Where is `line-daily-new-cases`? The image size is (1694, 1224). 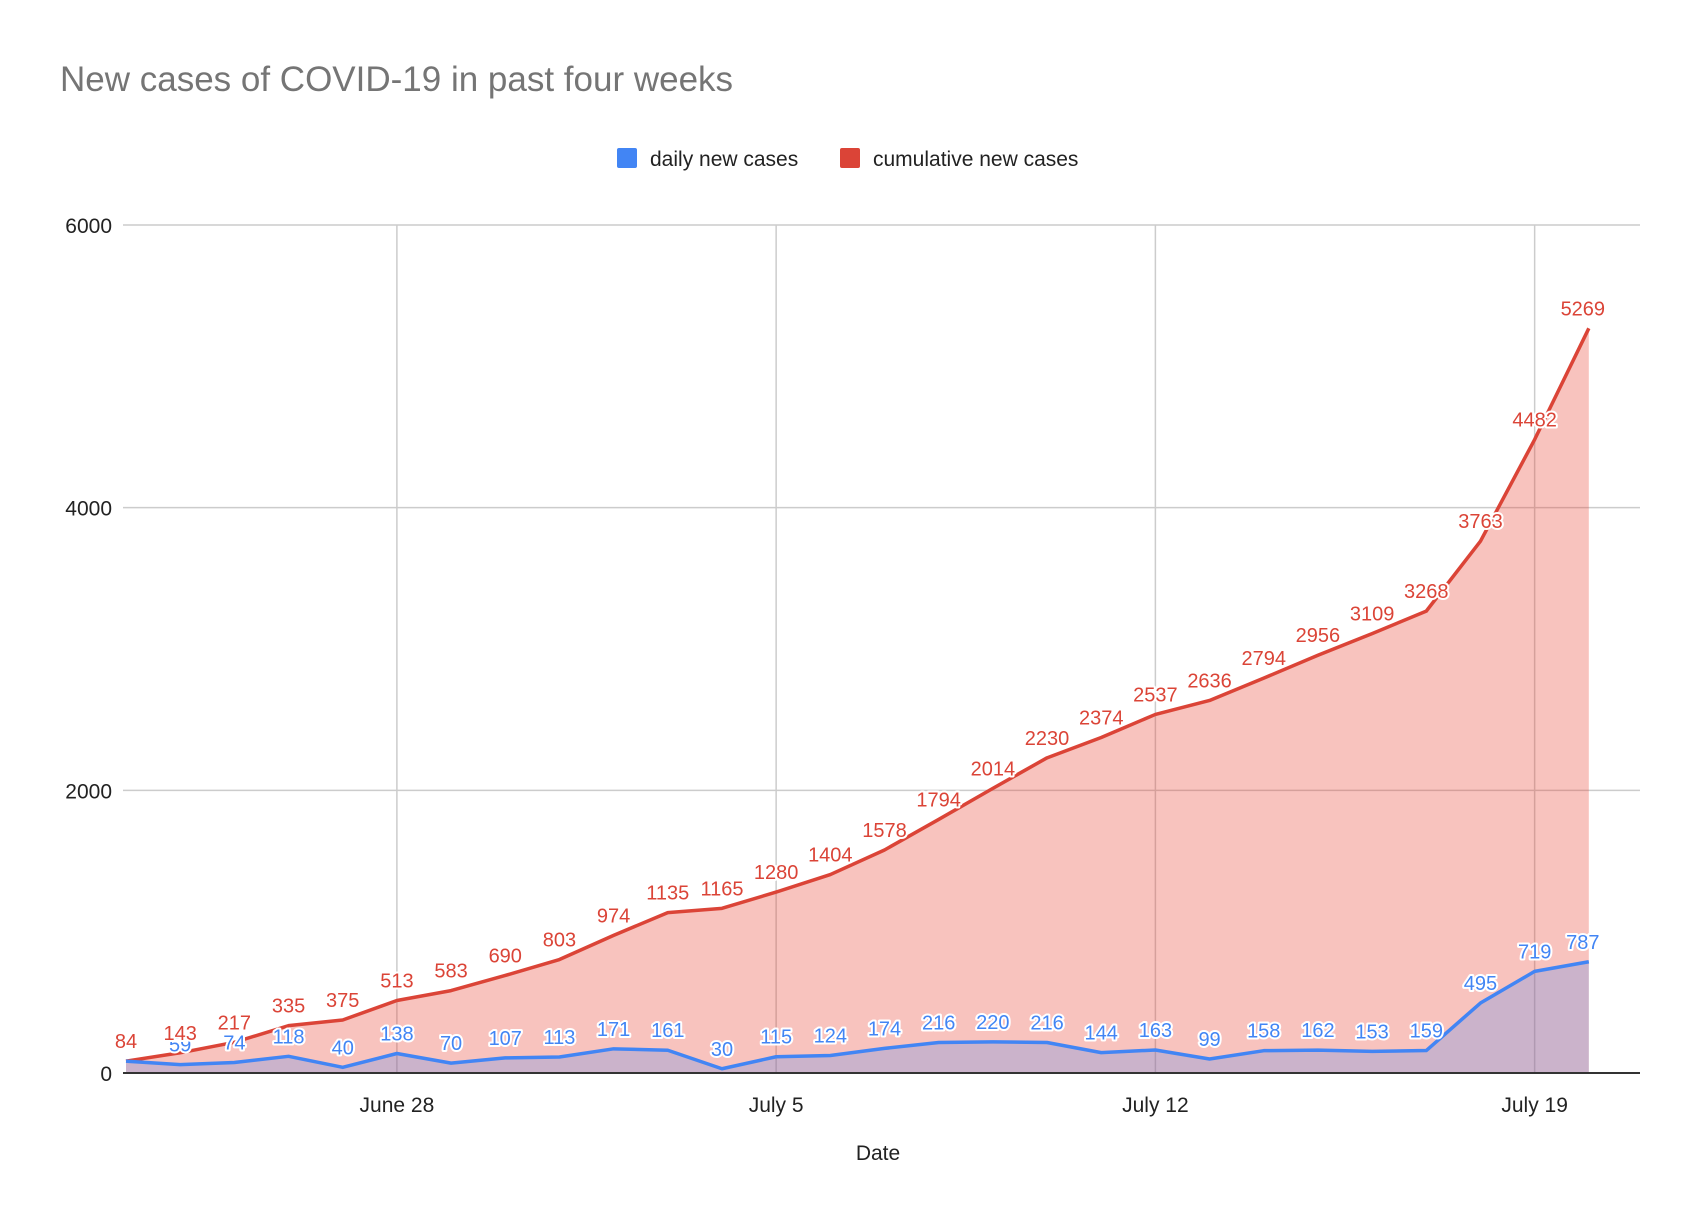
line-daily-new-cases is located at coordinates (857, 1015).